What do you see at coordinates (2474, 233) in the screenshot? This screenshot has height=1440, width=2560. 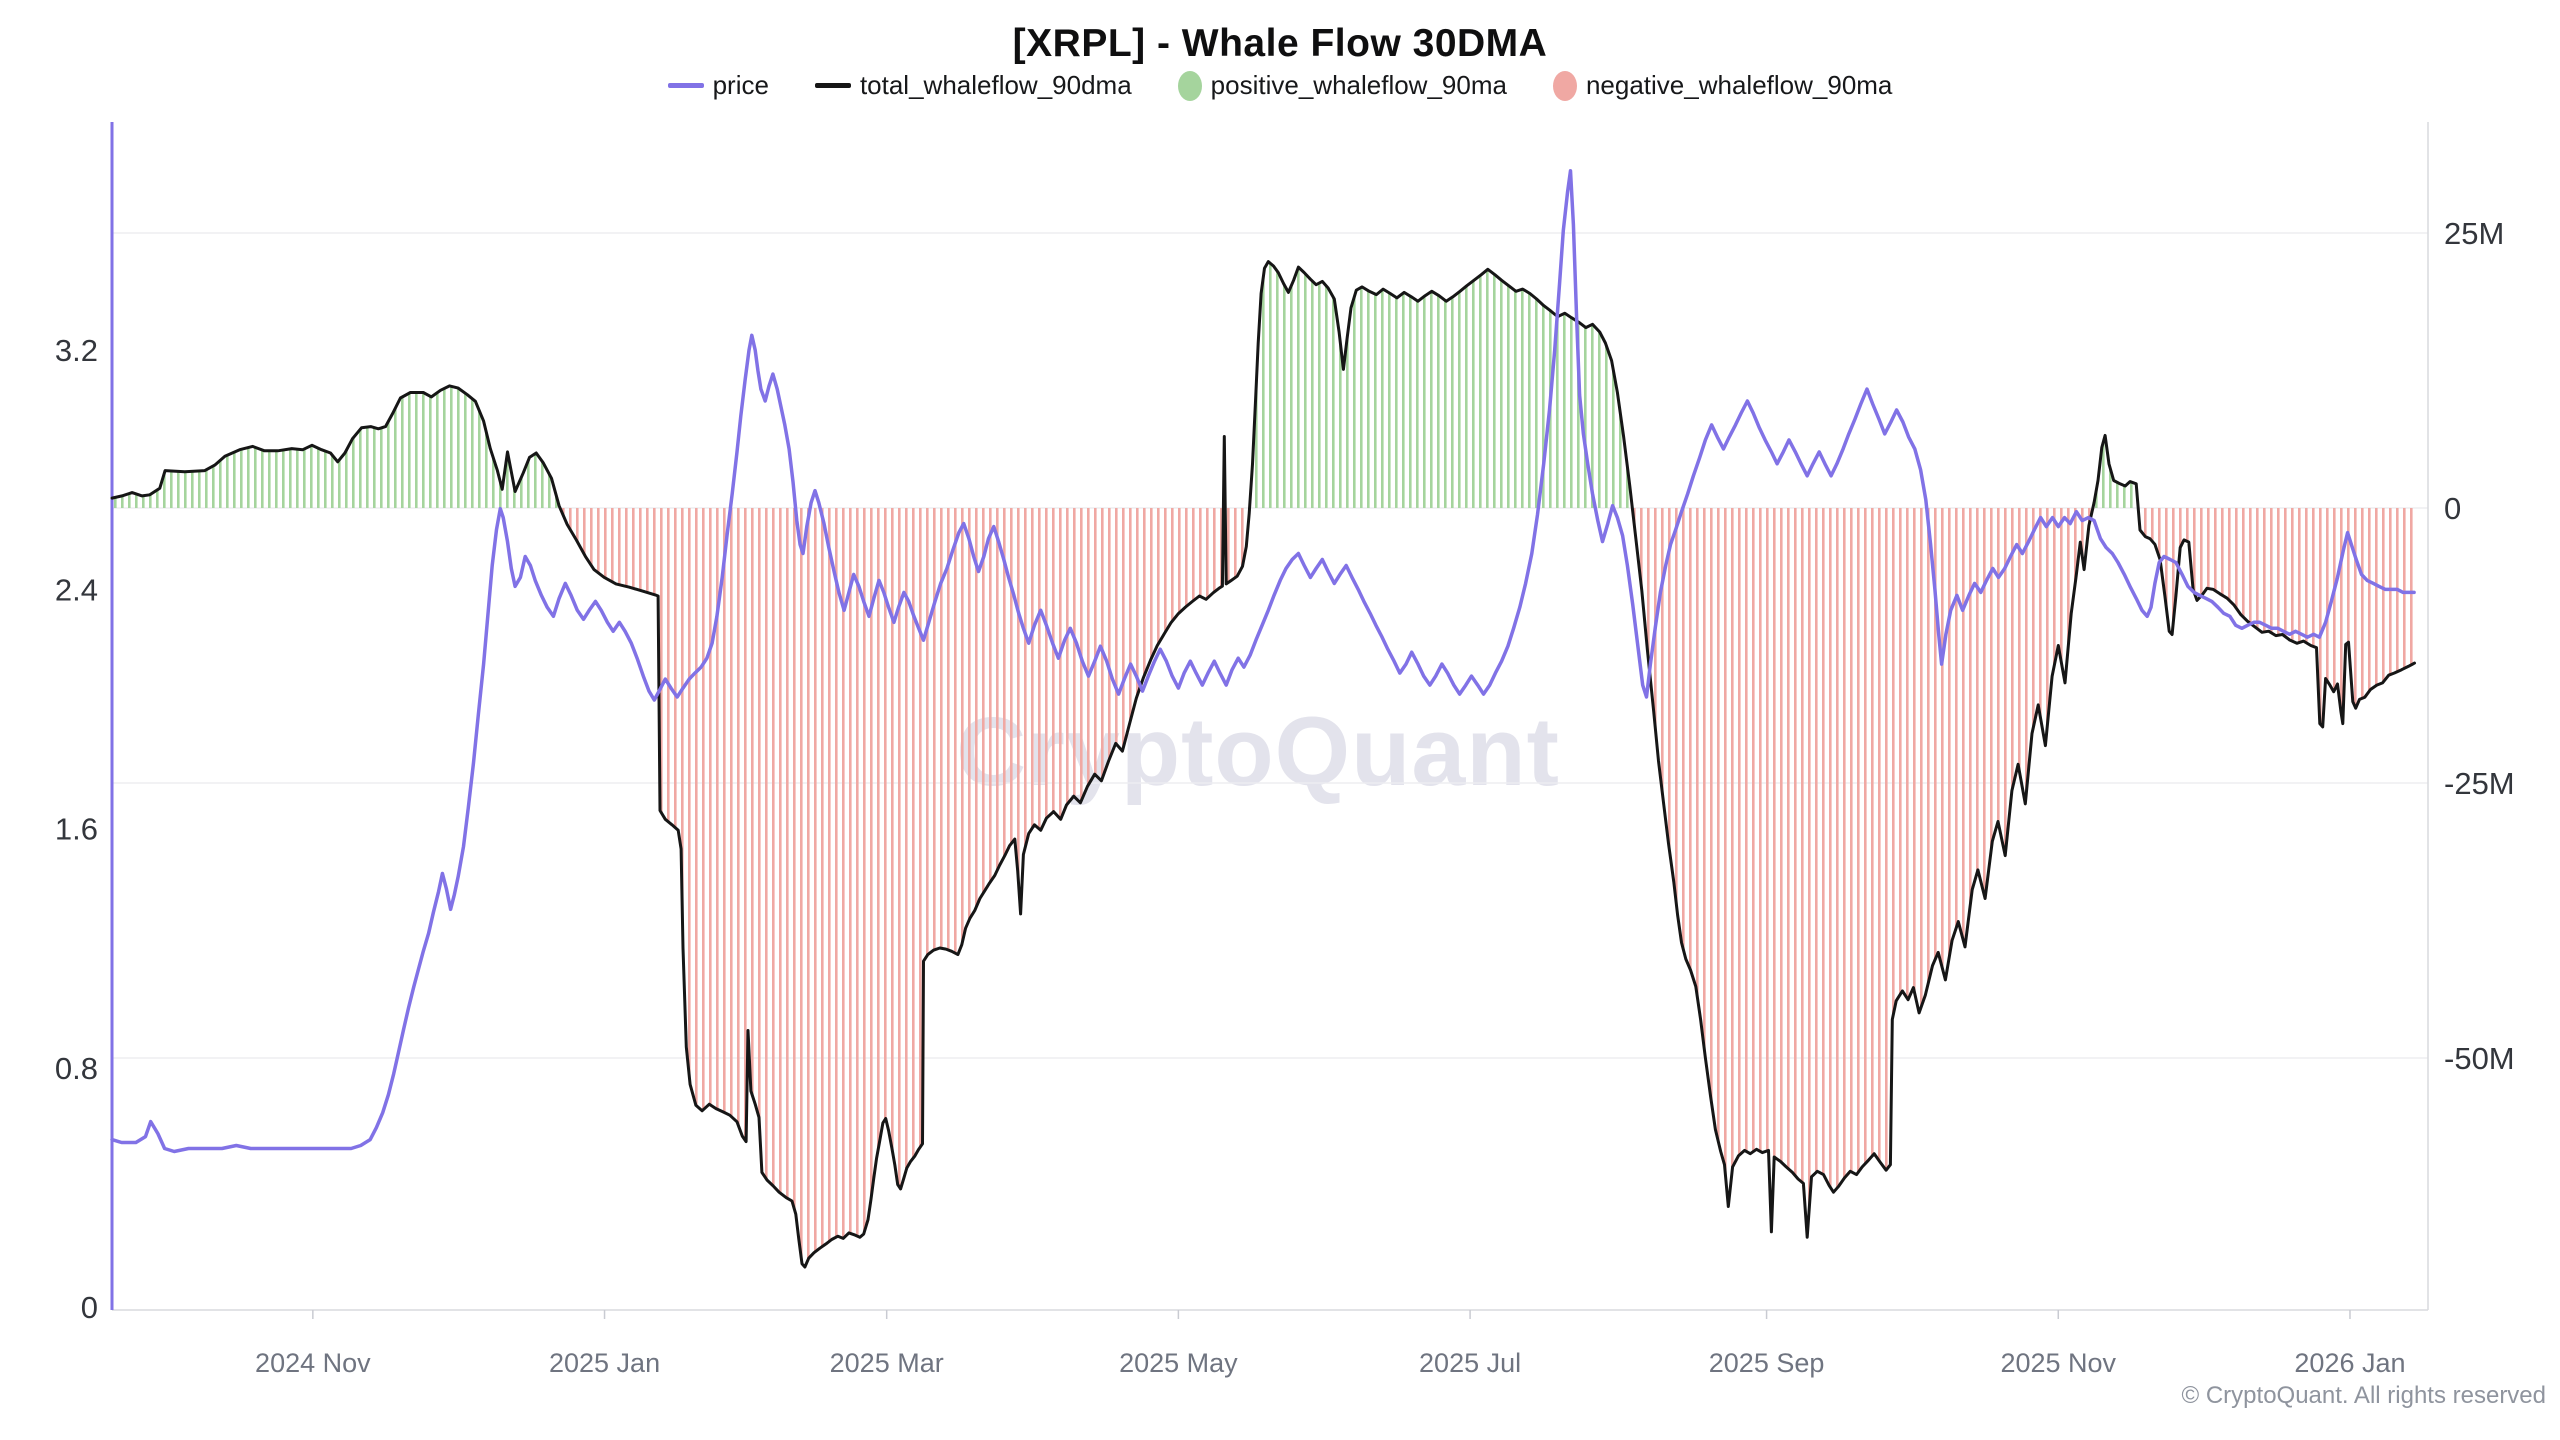 I see `flow-axis-label: 25M` at bounding box center [2474, 233].